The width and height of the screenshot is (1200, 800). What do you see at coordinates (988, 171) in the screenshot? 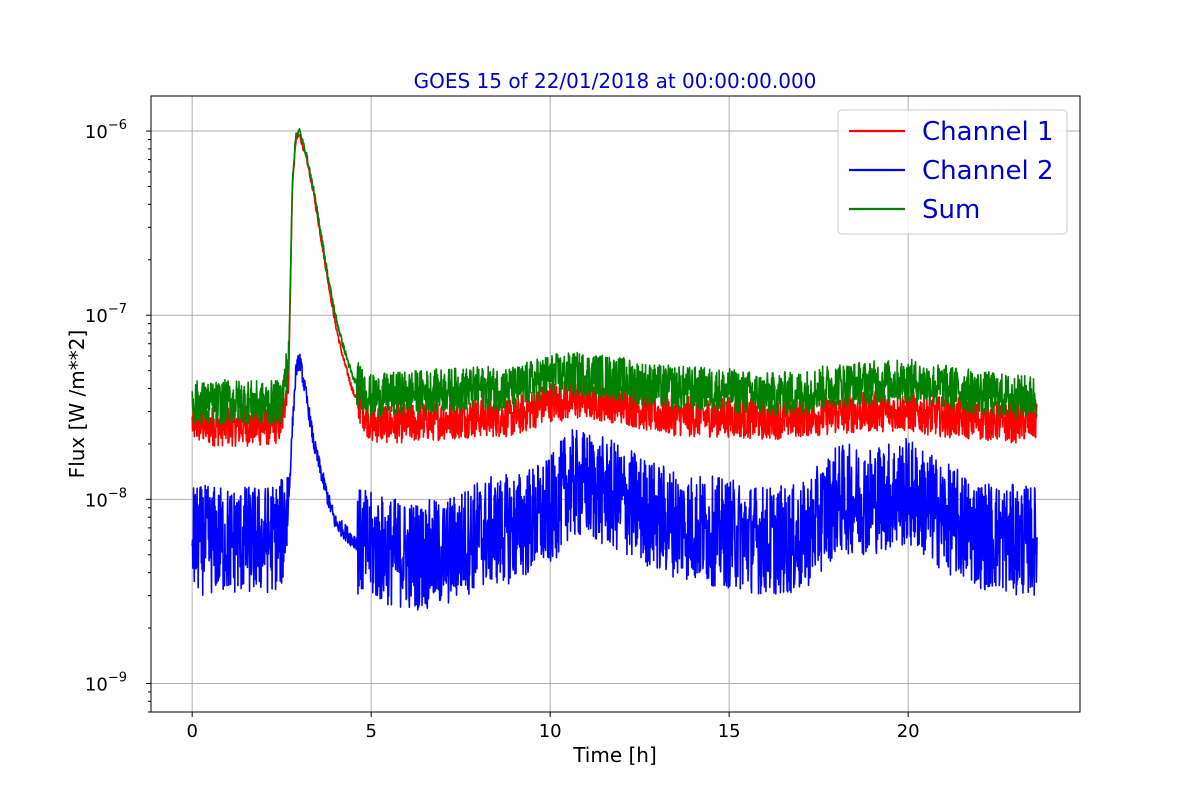
I see `legend-label-2: Channel 2` at bounding box center [988, 171].